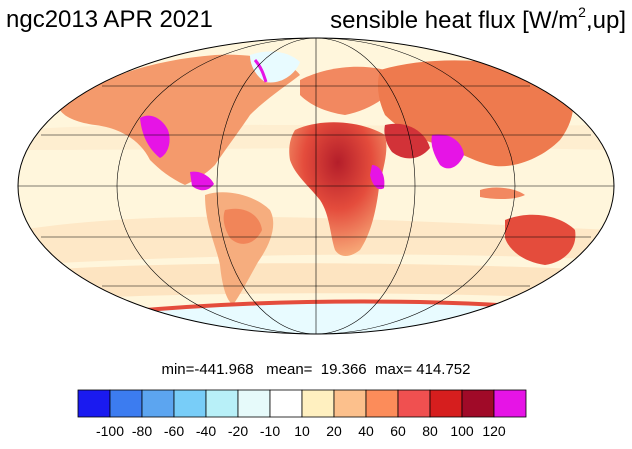 This screenshot has height=449, width=632. What do you see at coordinates (330, 318) in the screenshot?
I see `antarctica` at bounding box center [330, 318].